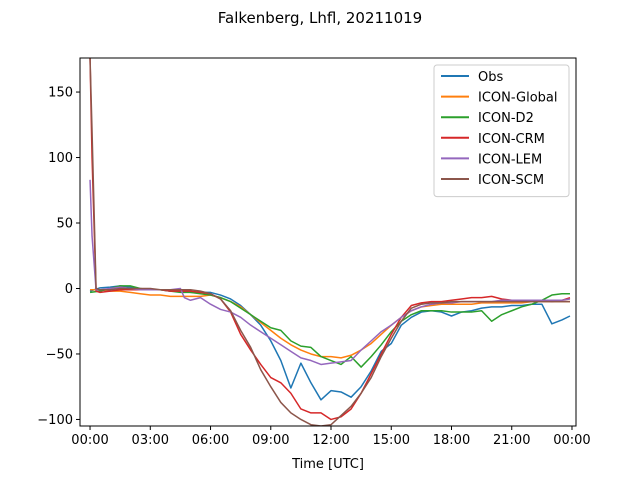  What do you see at coordinates (490, 77) in the screenshot?
I see `legend-label-1: Obs` at bounding box center [490, 77].